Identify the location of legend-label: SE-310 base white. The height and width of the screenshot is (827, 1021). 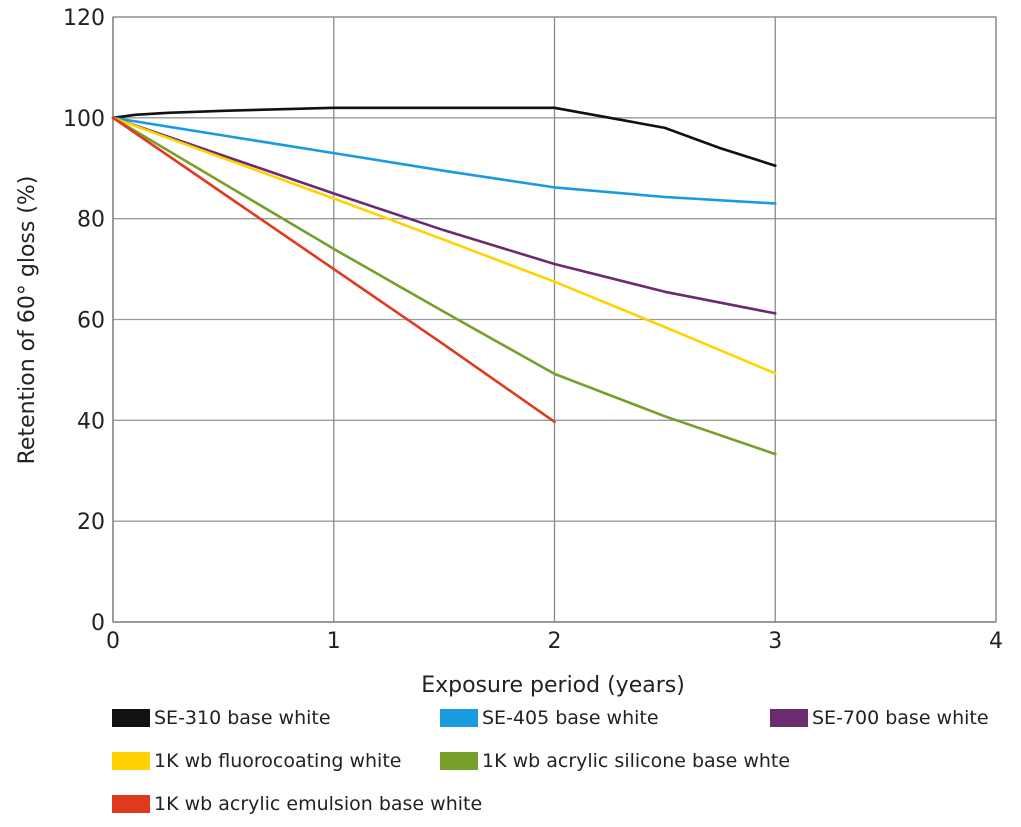
(242, 718).